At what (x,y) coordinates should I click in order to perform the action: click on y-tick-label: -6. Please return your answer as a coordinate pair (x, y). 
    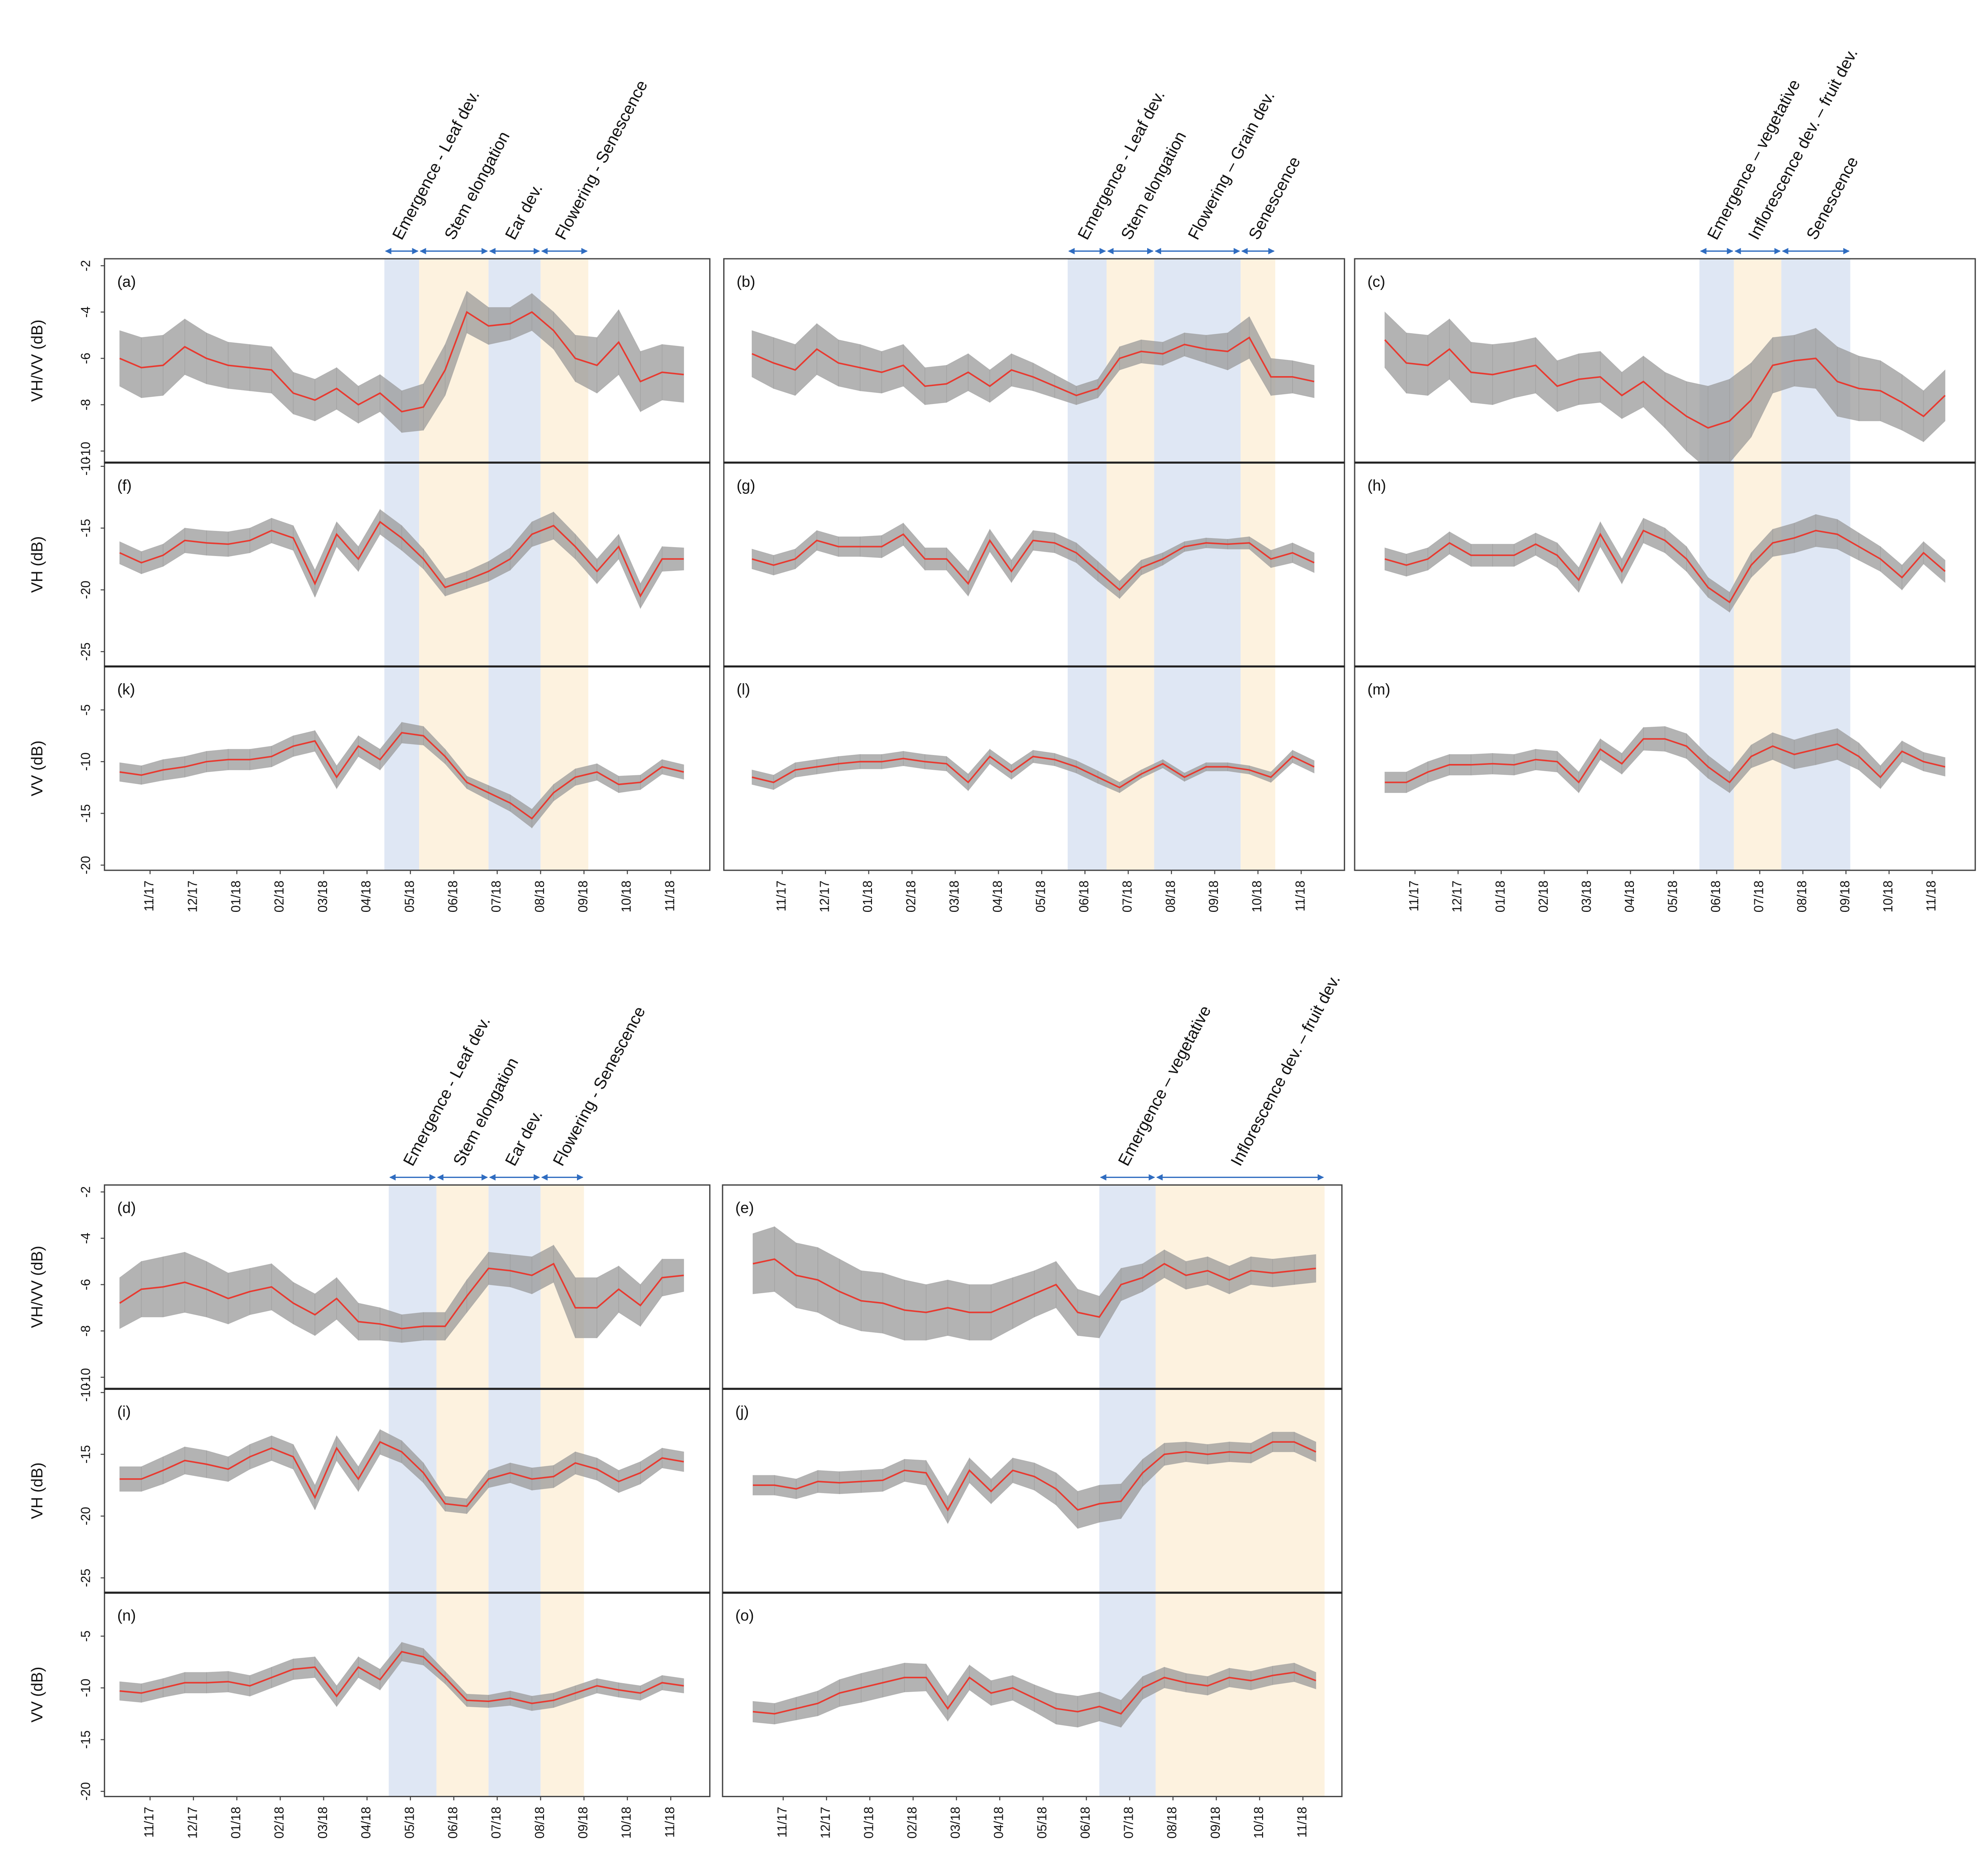
    Looking at the image, I should click on (85, 1284).